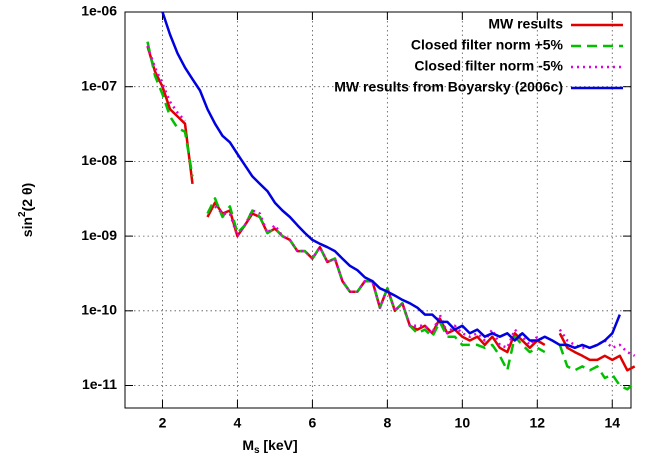  Describe the element at coordinates (99, 310) in the screenshot. I see `y-tick-label: 1e-10` at that location.